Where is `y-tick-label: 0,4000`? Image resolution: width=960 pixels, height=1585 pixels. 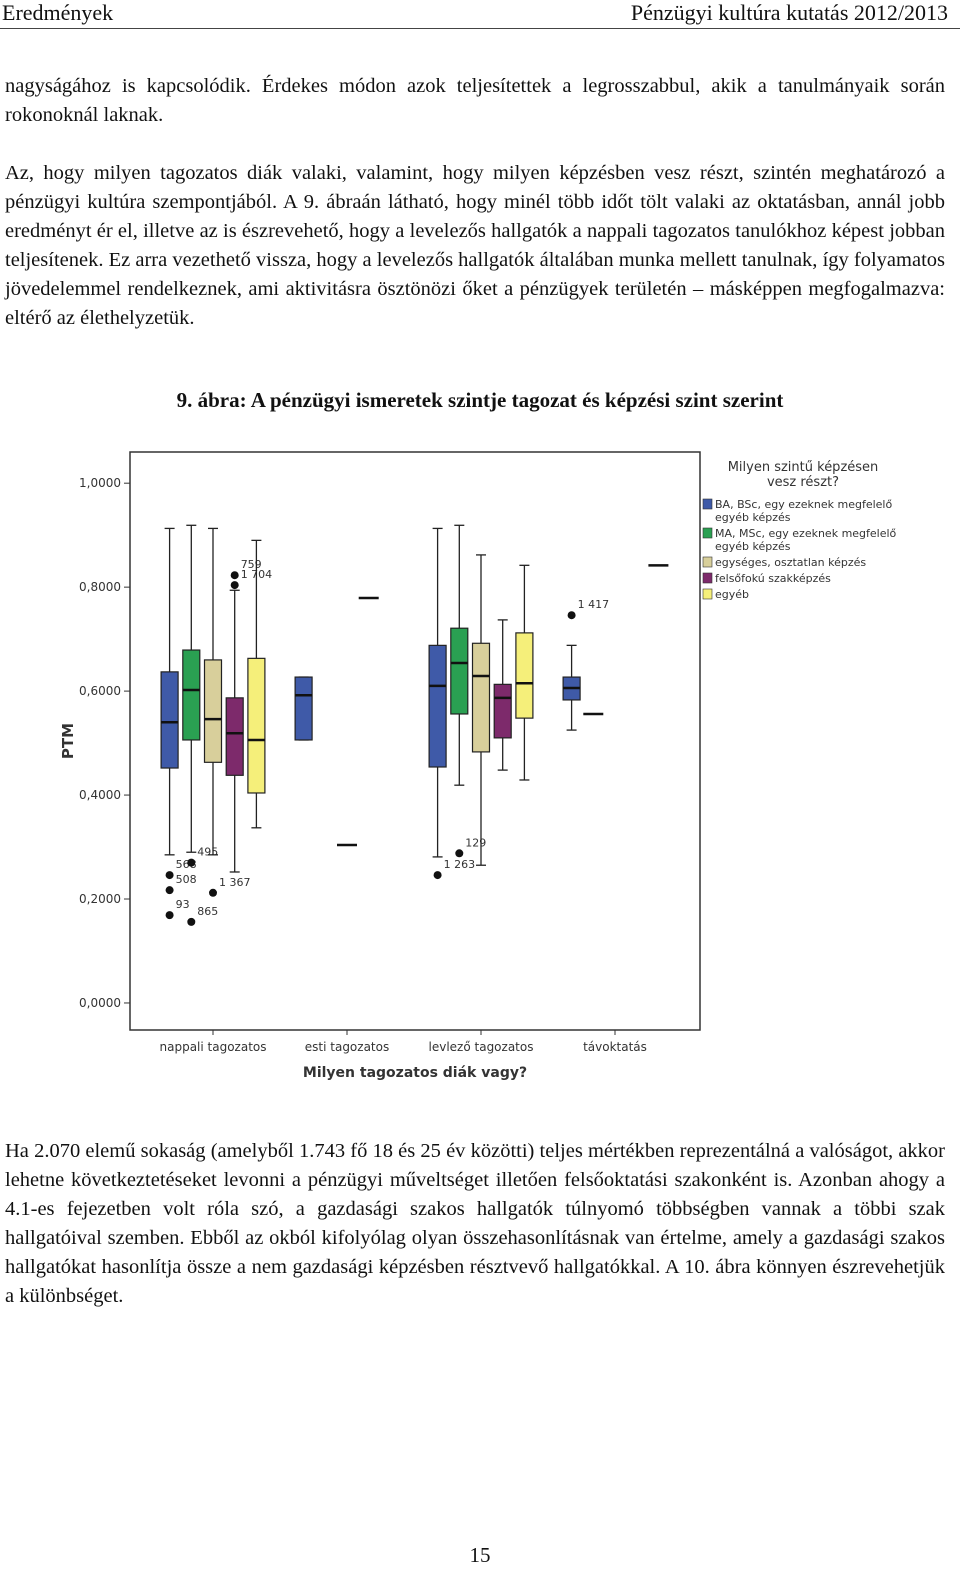 y-tick-label: 0,4000 is located at coordinates (100, 795).